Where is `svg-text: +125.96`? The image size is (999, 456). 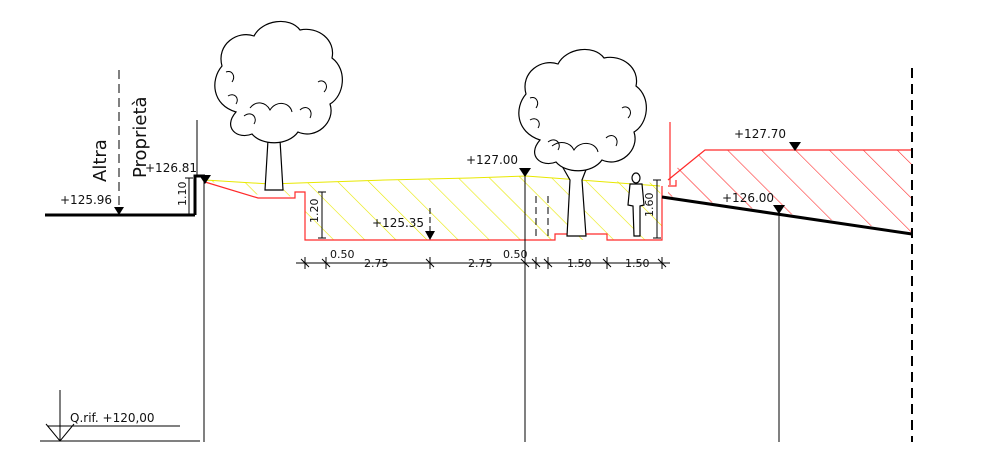 svg-text: +125.96 is located at coordinates (86, 200).